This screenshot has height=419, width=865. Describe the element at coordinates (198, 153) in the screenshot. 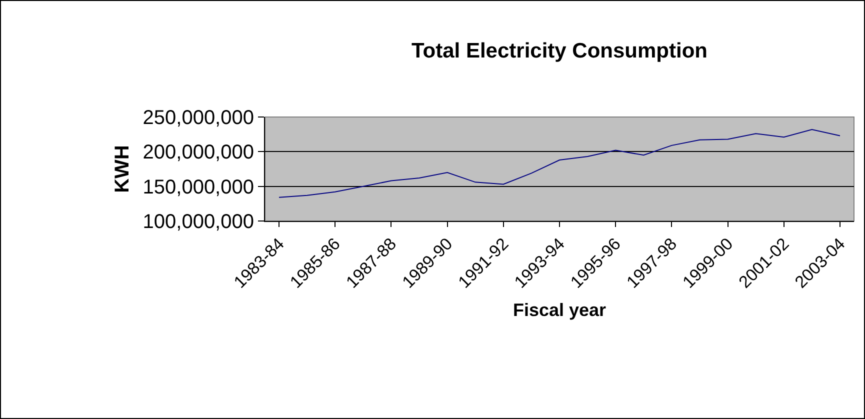

I see `y-tick-label: 200,000,000` at that location.